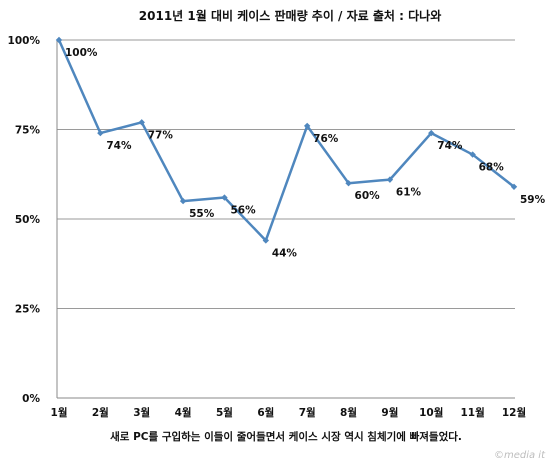 The width and height of the screenshot is (551, 465). What do you see at coordinates (141, 412) in the screenshot?
I see `x-tick-label: 3월` at bounding box center [141, 412].